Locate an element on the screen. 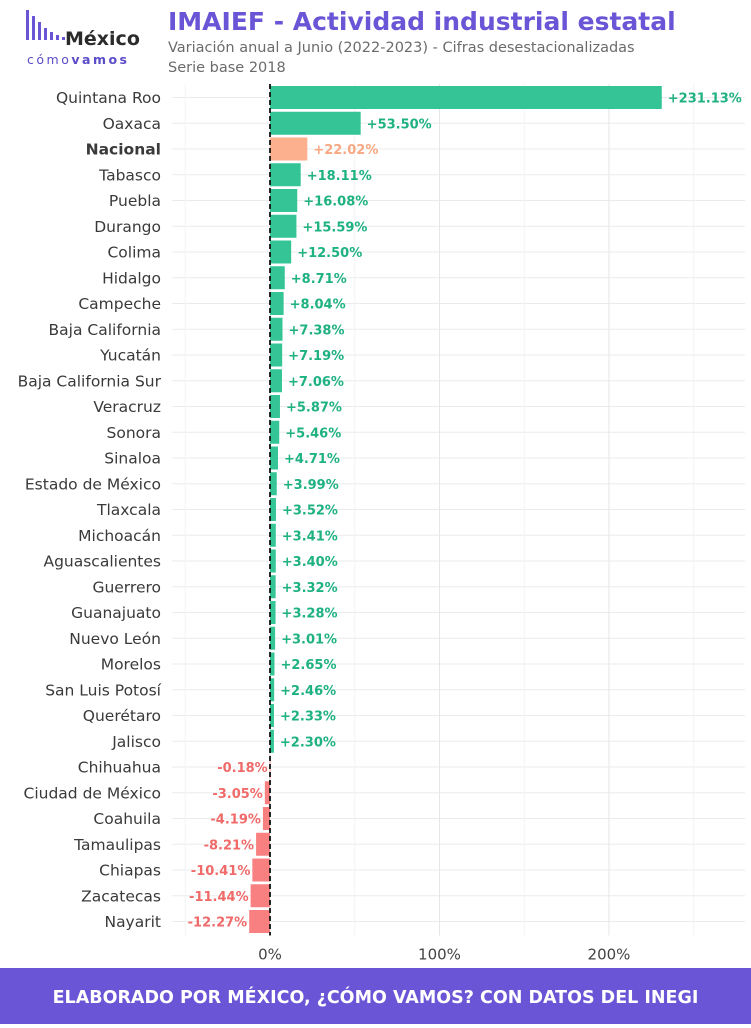 The image size is (751, 1028). data-label: +7.19% is located at coordinates (316, 356).